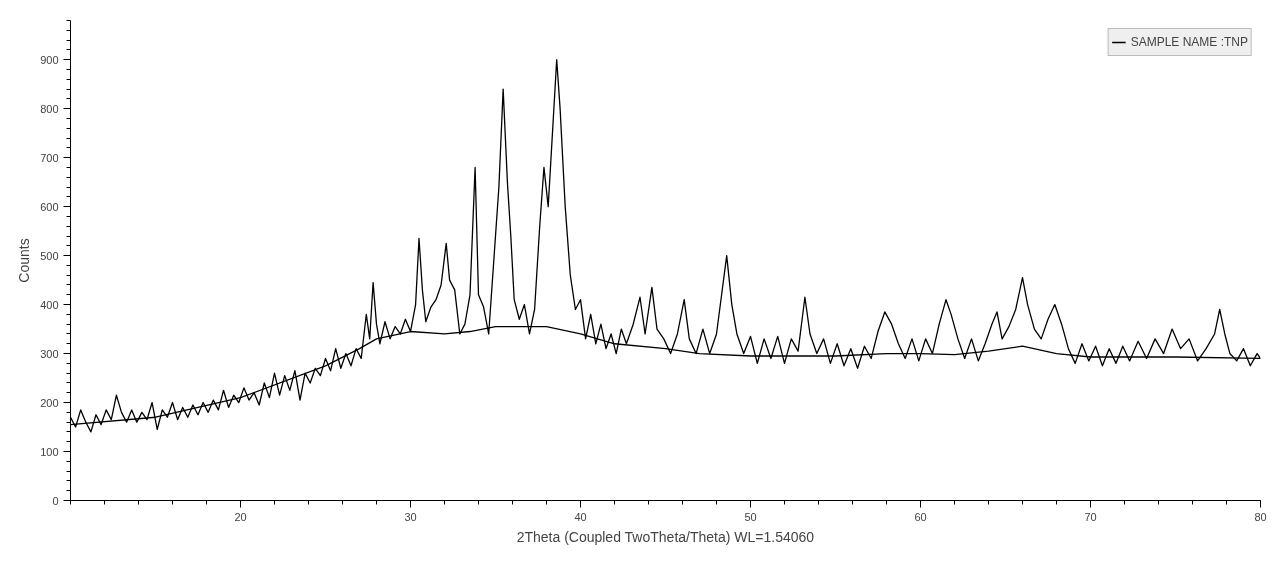 The width and height of the screenshot is (1276, 576). I want to click on x-tick-label: 60, so click(920, 516).